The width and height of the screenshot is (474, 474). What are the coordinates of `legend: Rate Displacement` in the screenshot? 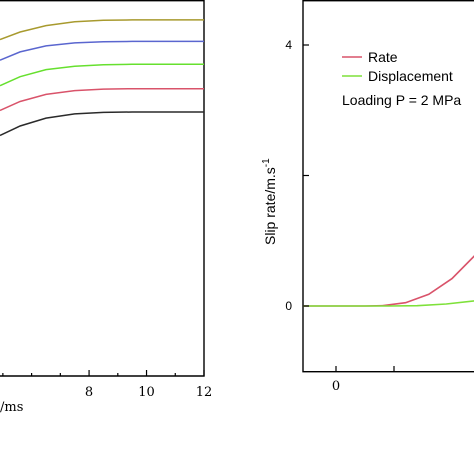 It's located at (397, 66).